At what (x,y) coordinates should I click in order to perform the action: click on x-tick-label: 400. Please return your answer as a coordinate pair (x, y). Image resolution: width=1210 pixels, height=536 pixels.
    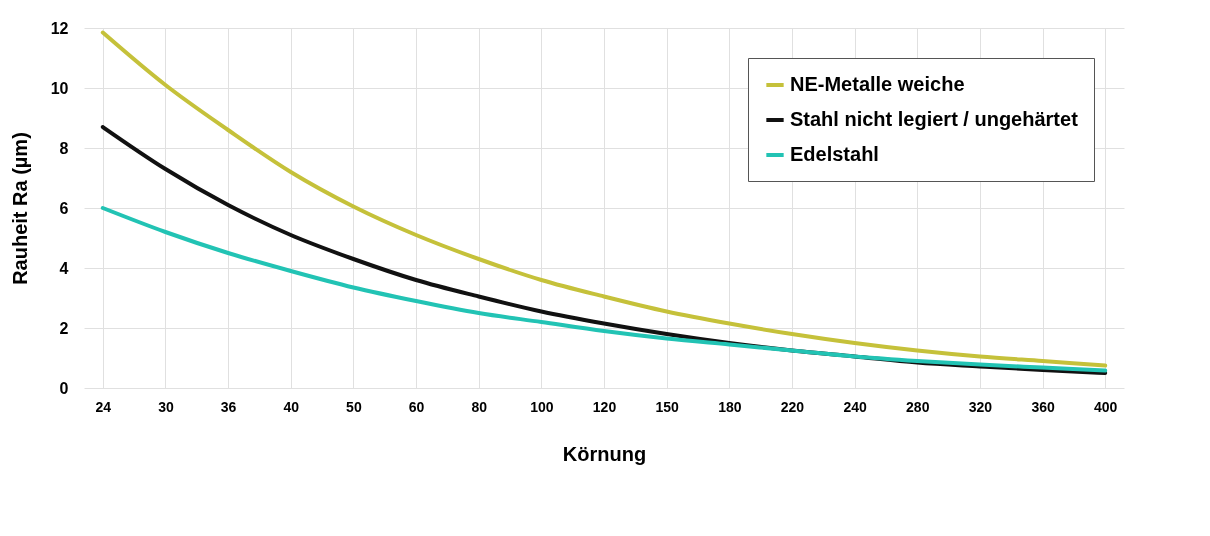
    Looking at the image, I should click on (1106, 406).